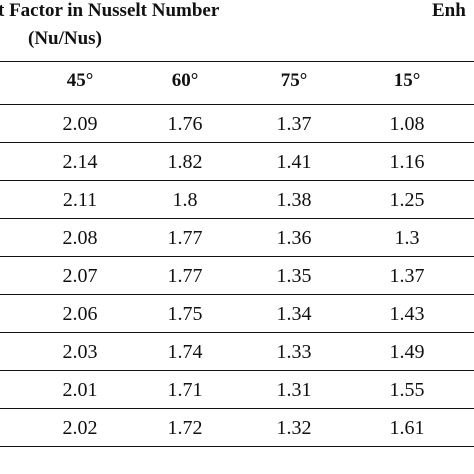 This screenshot has width=474, height=474. What do you see at coordinates (294, 276) in the screenshot?
I see `table-cell: 1.35` at bounding box center [294, 276].